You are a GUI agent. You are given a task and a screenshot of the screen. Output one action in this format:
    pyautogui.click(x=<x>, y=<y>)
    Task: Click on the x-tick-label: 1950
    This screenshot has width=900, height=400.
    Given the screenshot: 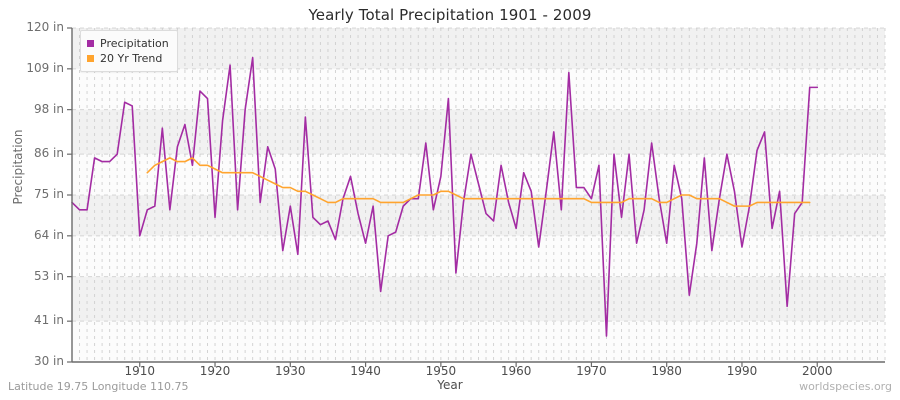 What is the action you would take?
    pyautogui.click(x=441, y=371)
    